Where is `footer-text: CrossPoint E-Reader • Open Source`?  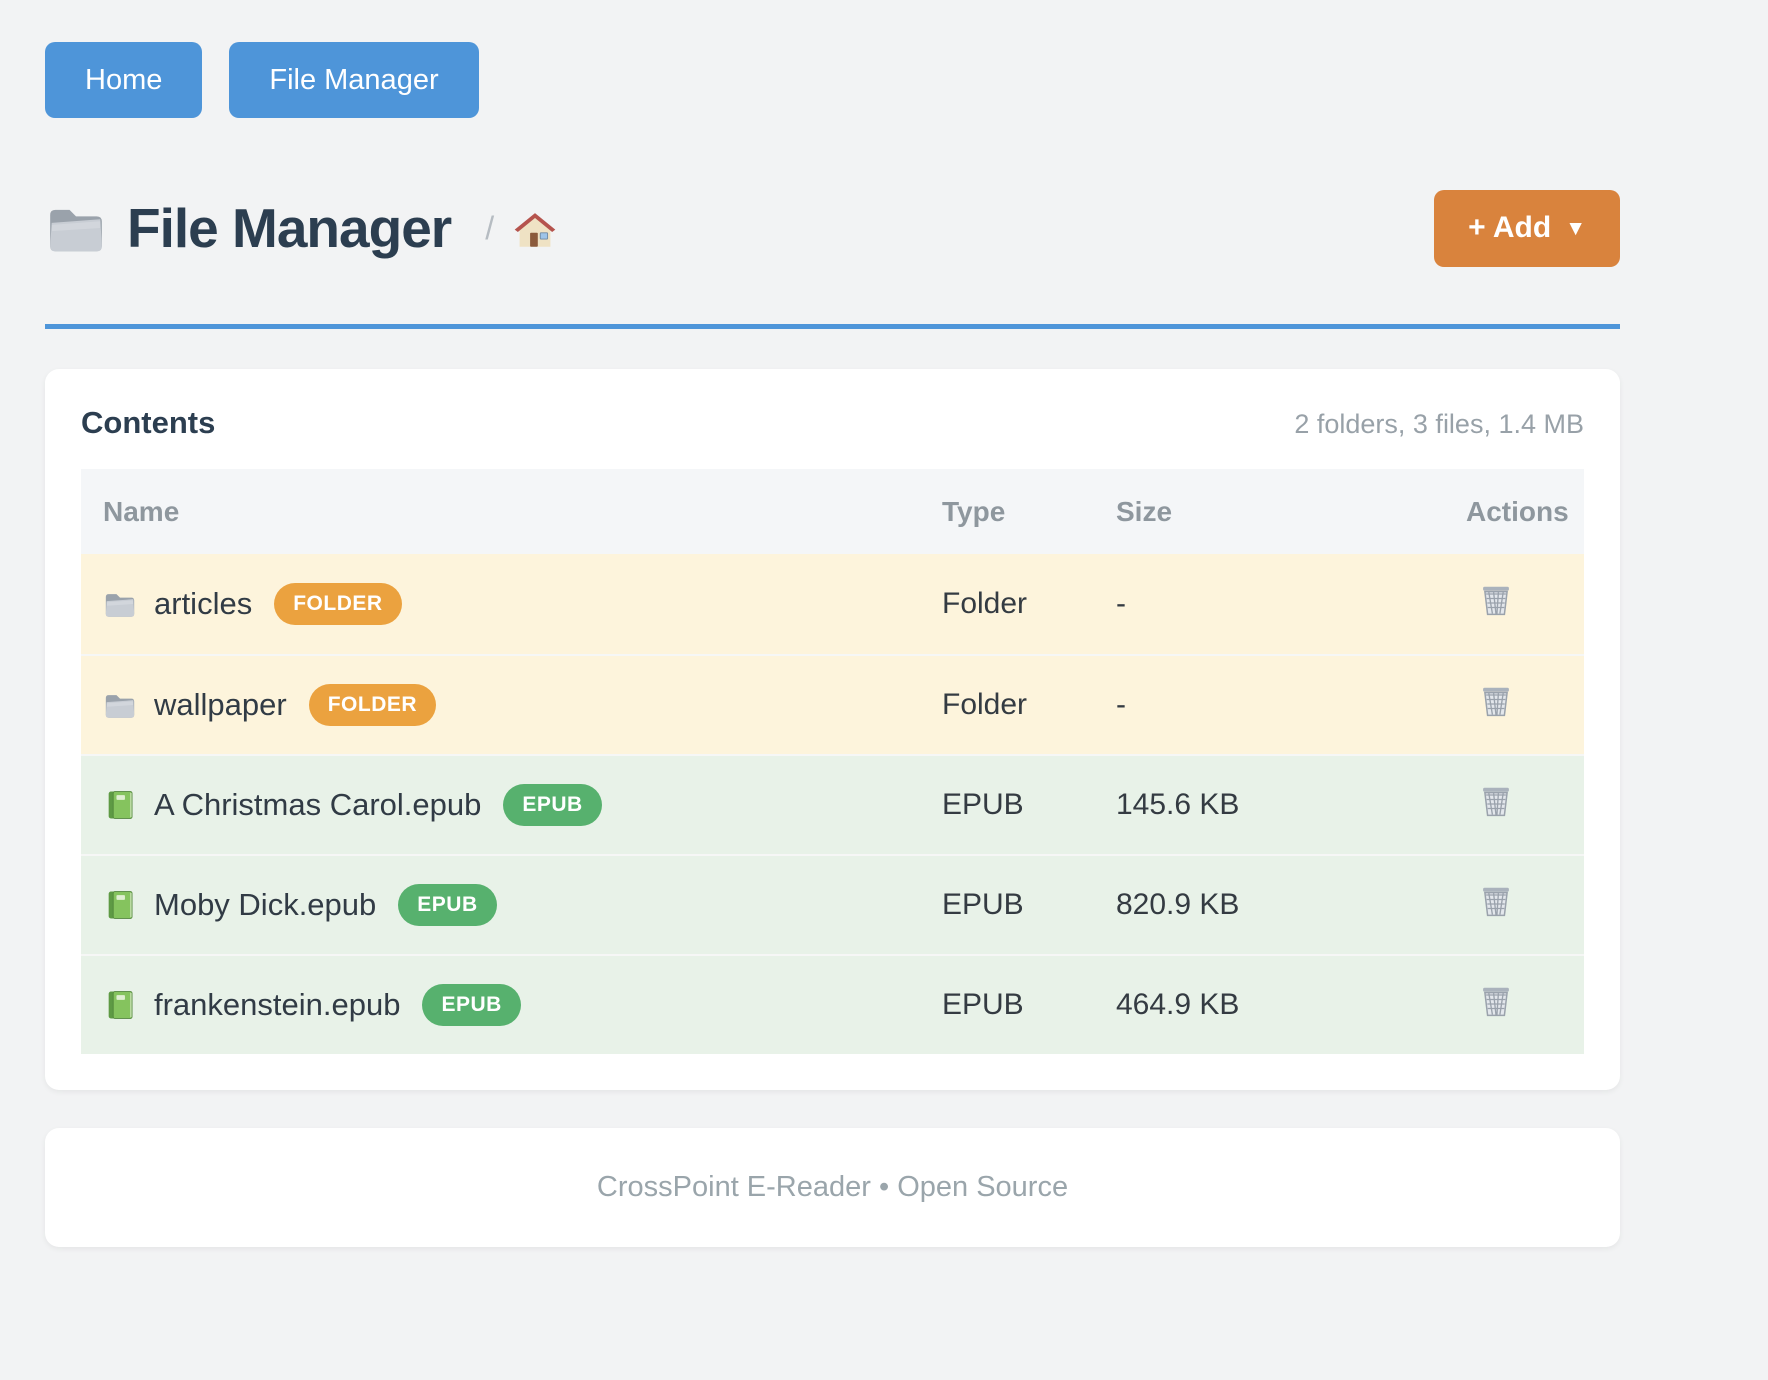
footer-text: CrossPoint E-Reader • Open Source is located at coordinates (832, 1187).